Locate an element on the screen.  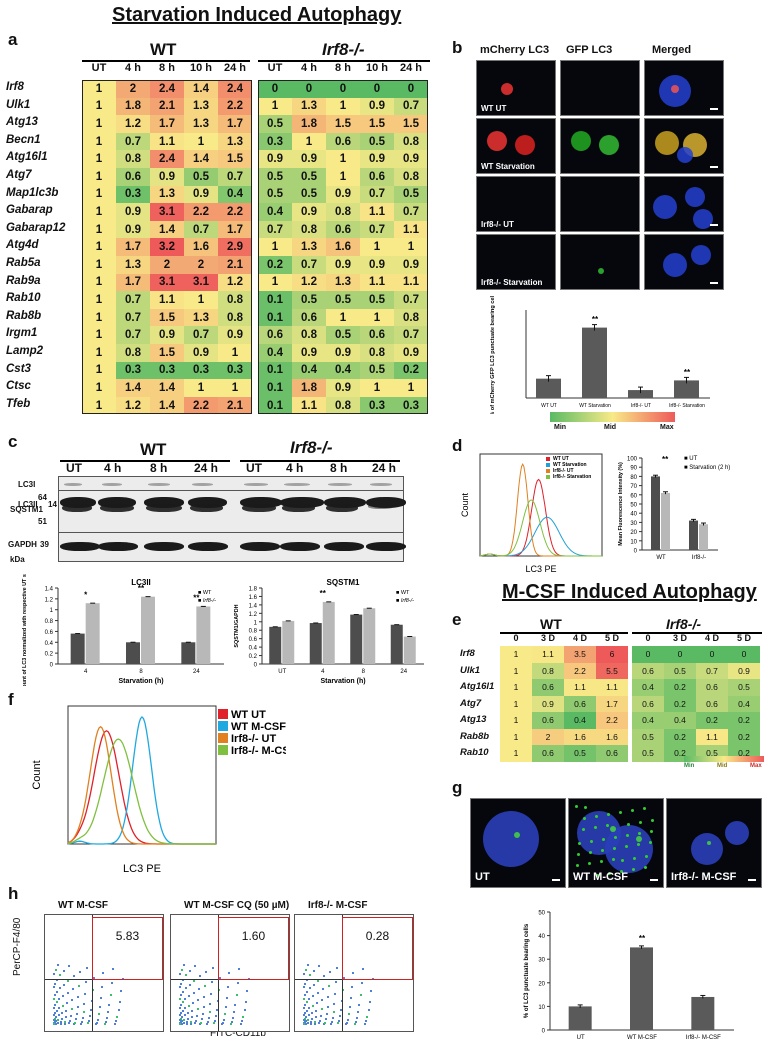
heatmap-e-ko-label: Irf8-/- is located at coordinates (683, 624).